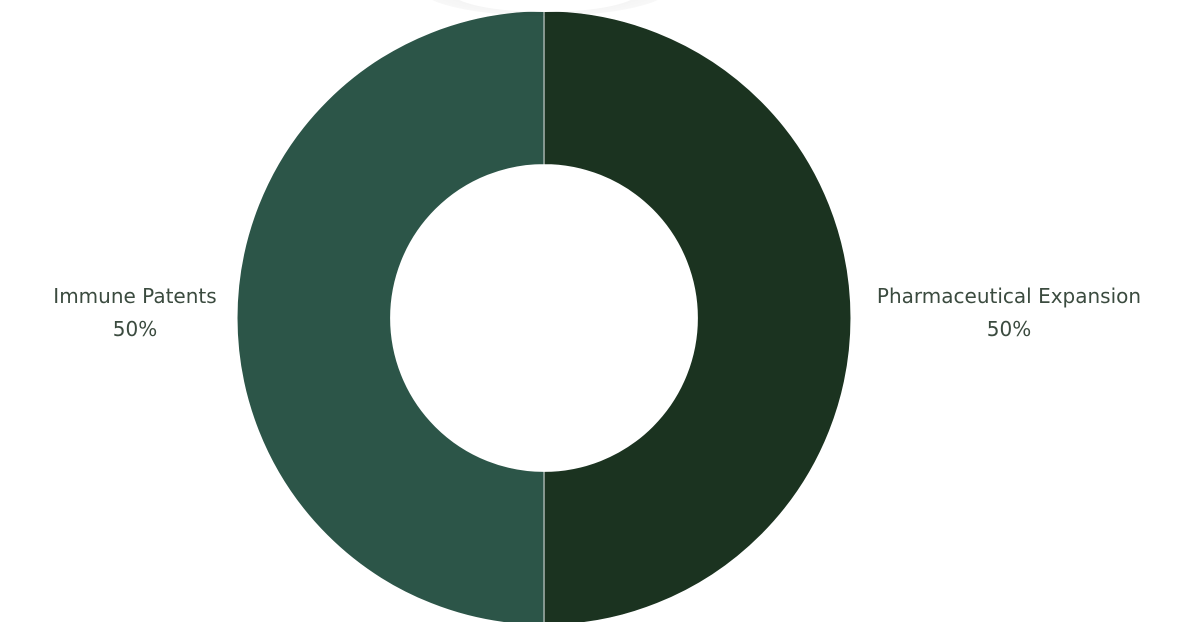 This screenshot has width=1180, height=626. I want to click on top-shadow-mask, so click(545, 6).